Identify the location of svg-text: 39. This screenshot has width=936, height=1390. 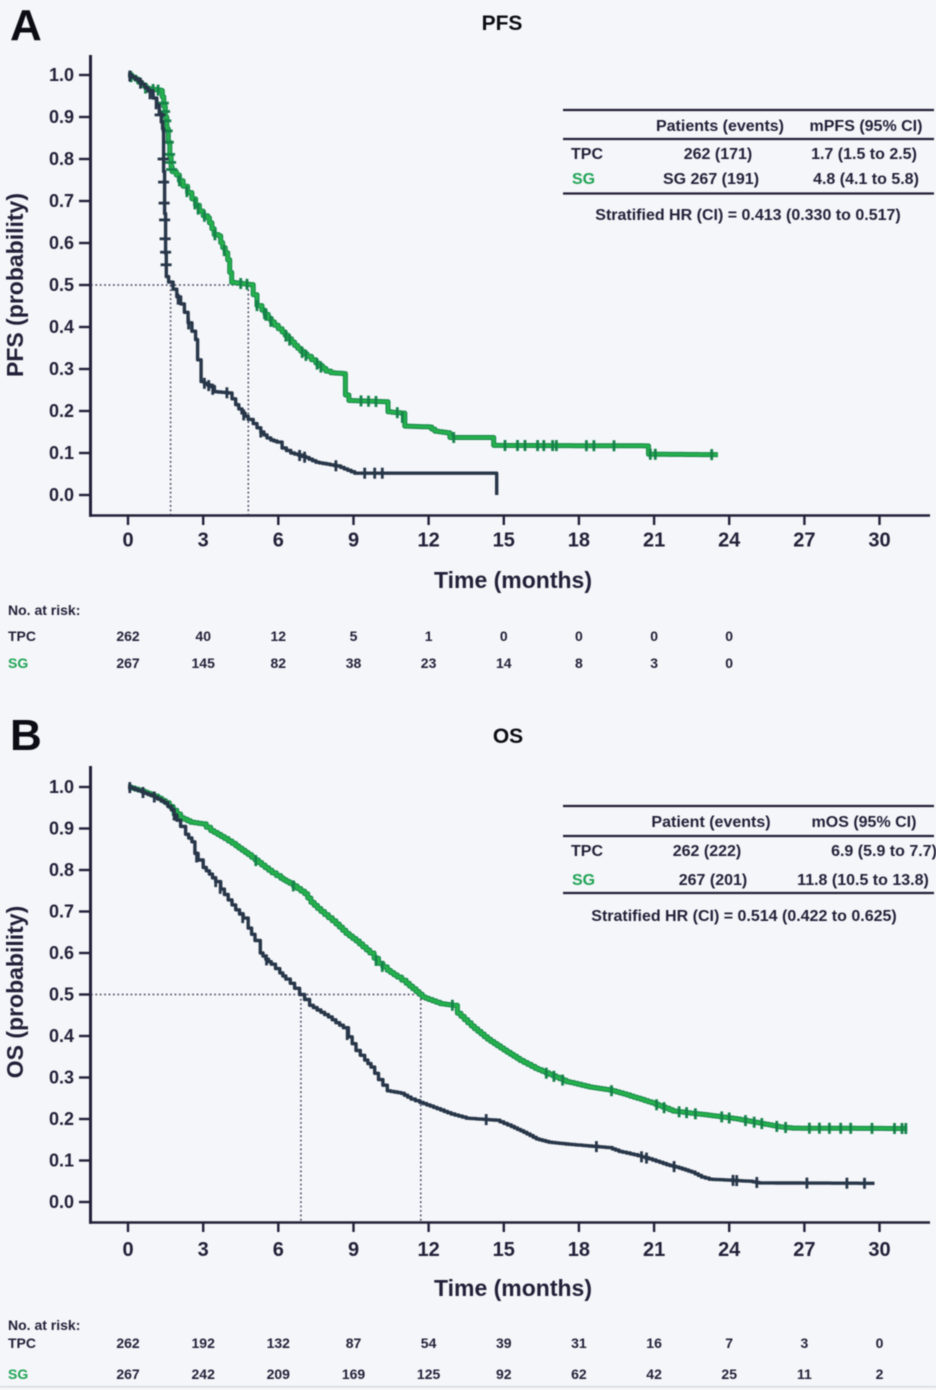
(504, 1343).